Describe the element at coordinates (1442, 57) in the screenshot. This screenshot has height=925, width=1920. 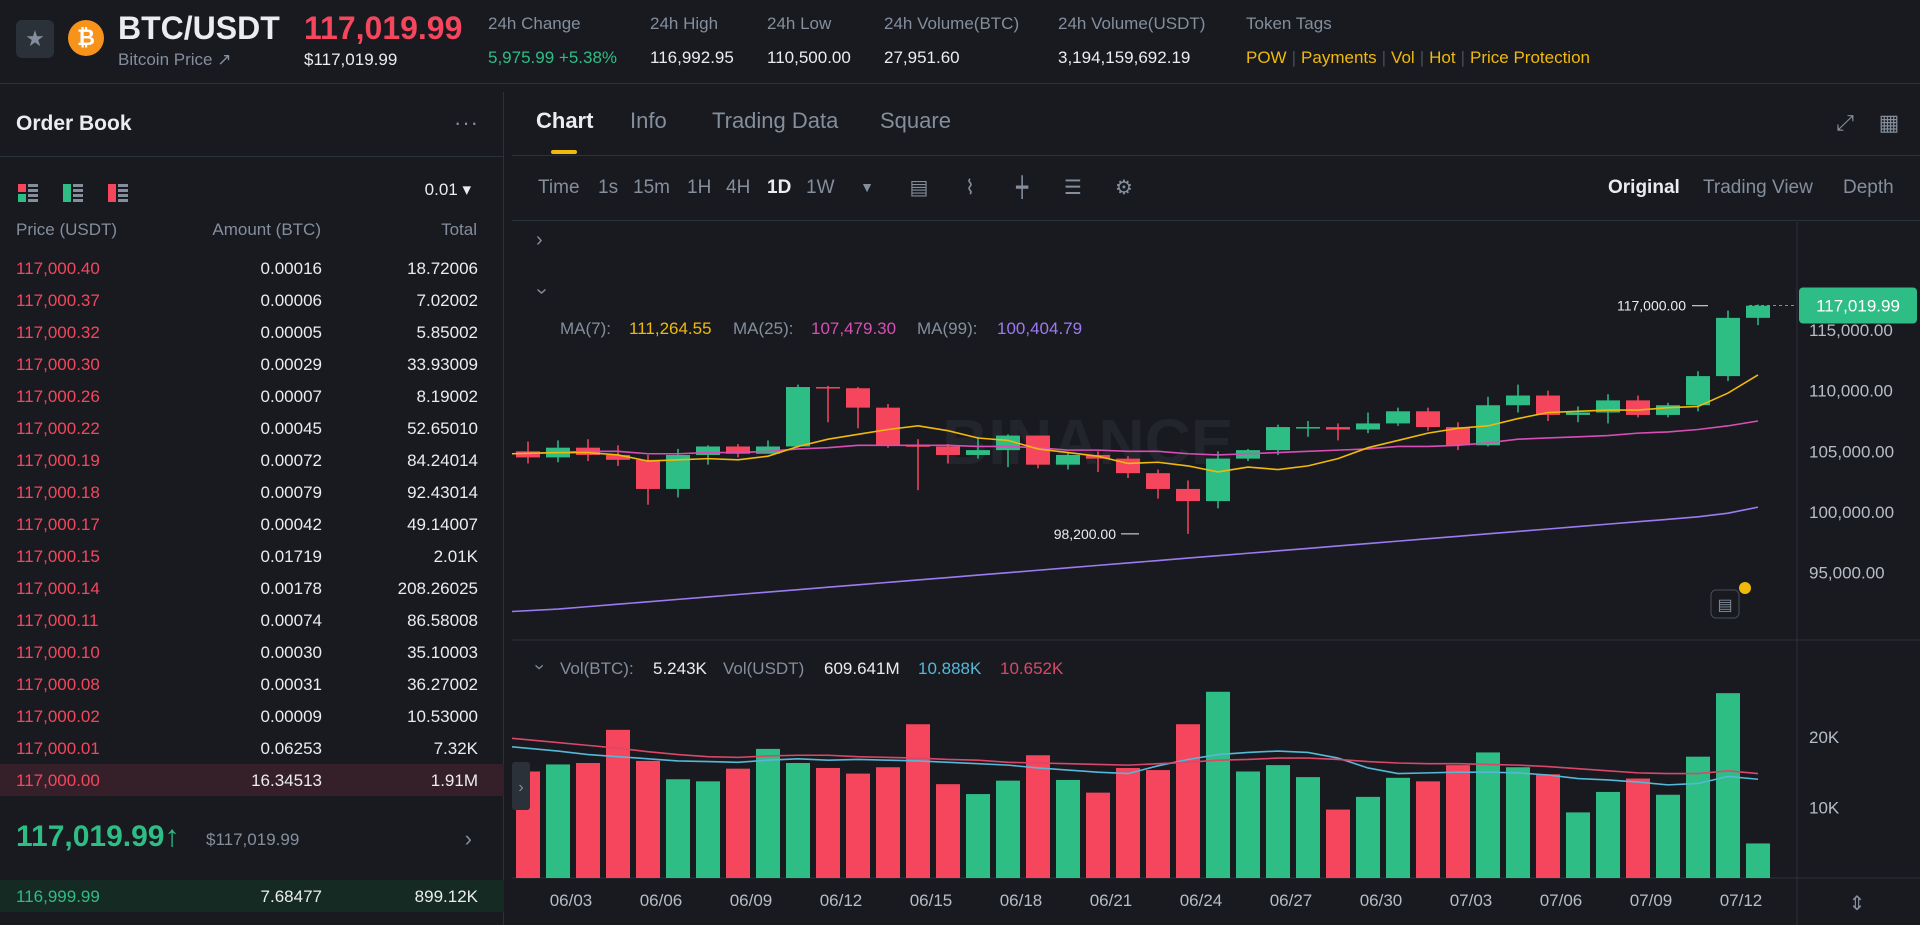
I see `token-tag: Hot` at that location.